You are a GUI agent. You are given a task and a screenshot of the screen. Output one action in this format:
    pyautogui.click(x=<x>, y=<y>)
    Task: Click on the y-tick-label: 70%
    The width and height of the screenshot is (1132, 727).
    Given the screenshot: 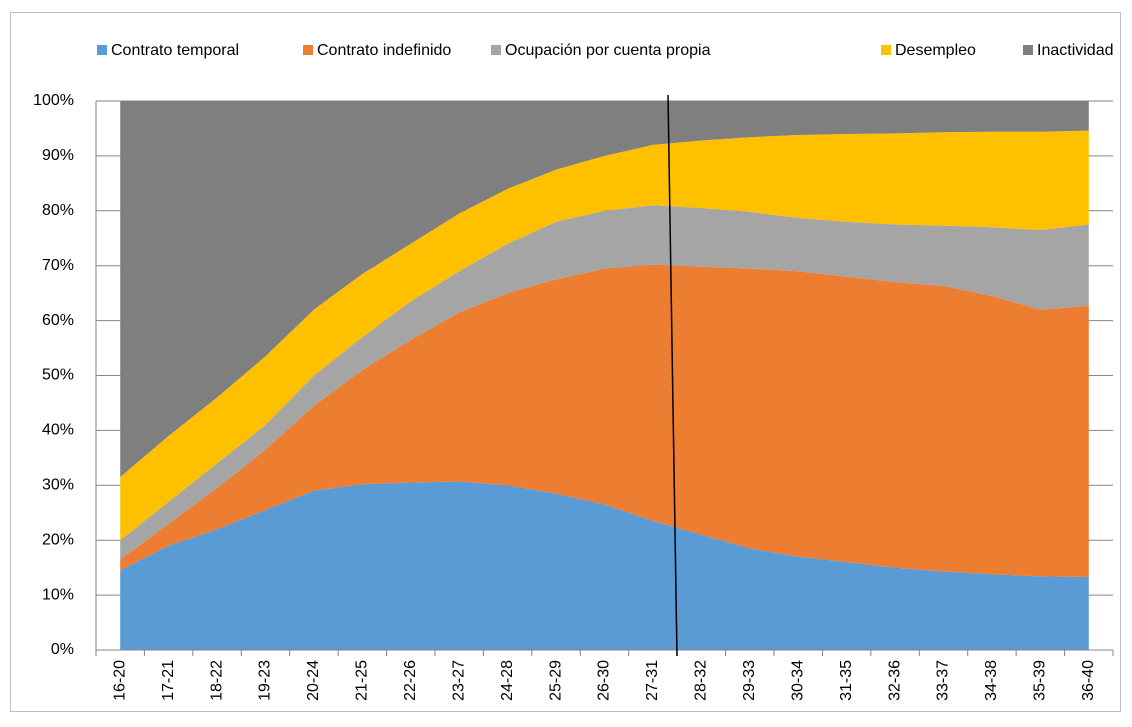 What is the action you would take?
    pyautogui.click(x=58, y=265)
    